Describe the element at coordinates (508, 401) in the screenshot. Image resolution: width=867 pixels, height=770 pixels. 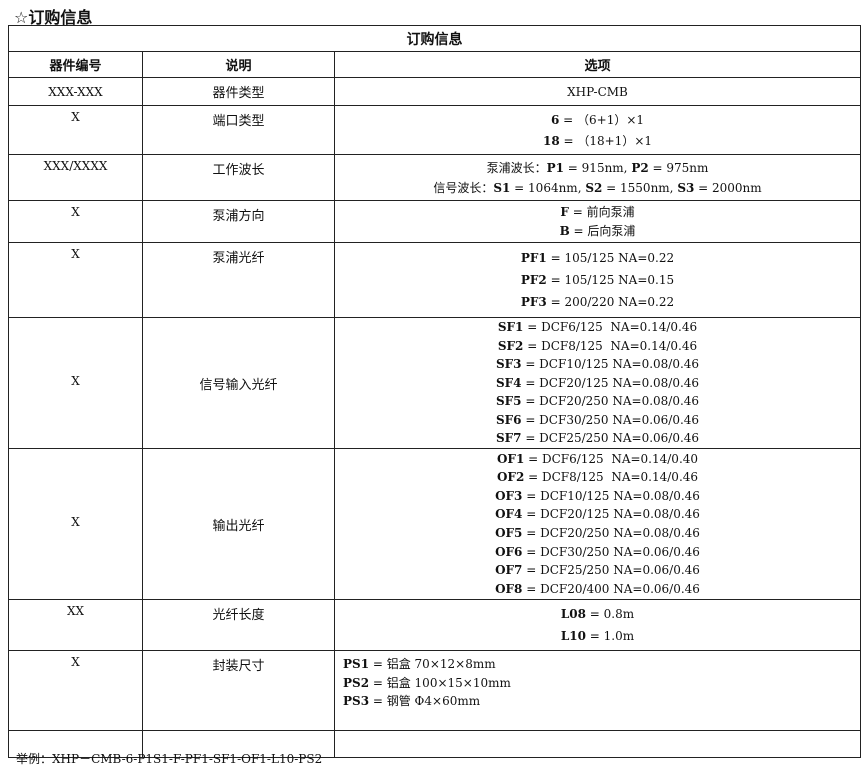
I see `option-code: SF5` at that location.